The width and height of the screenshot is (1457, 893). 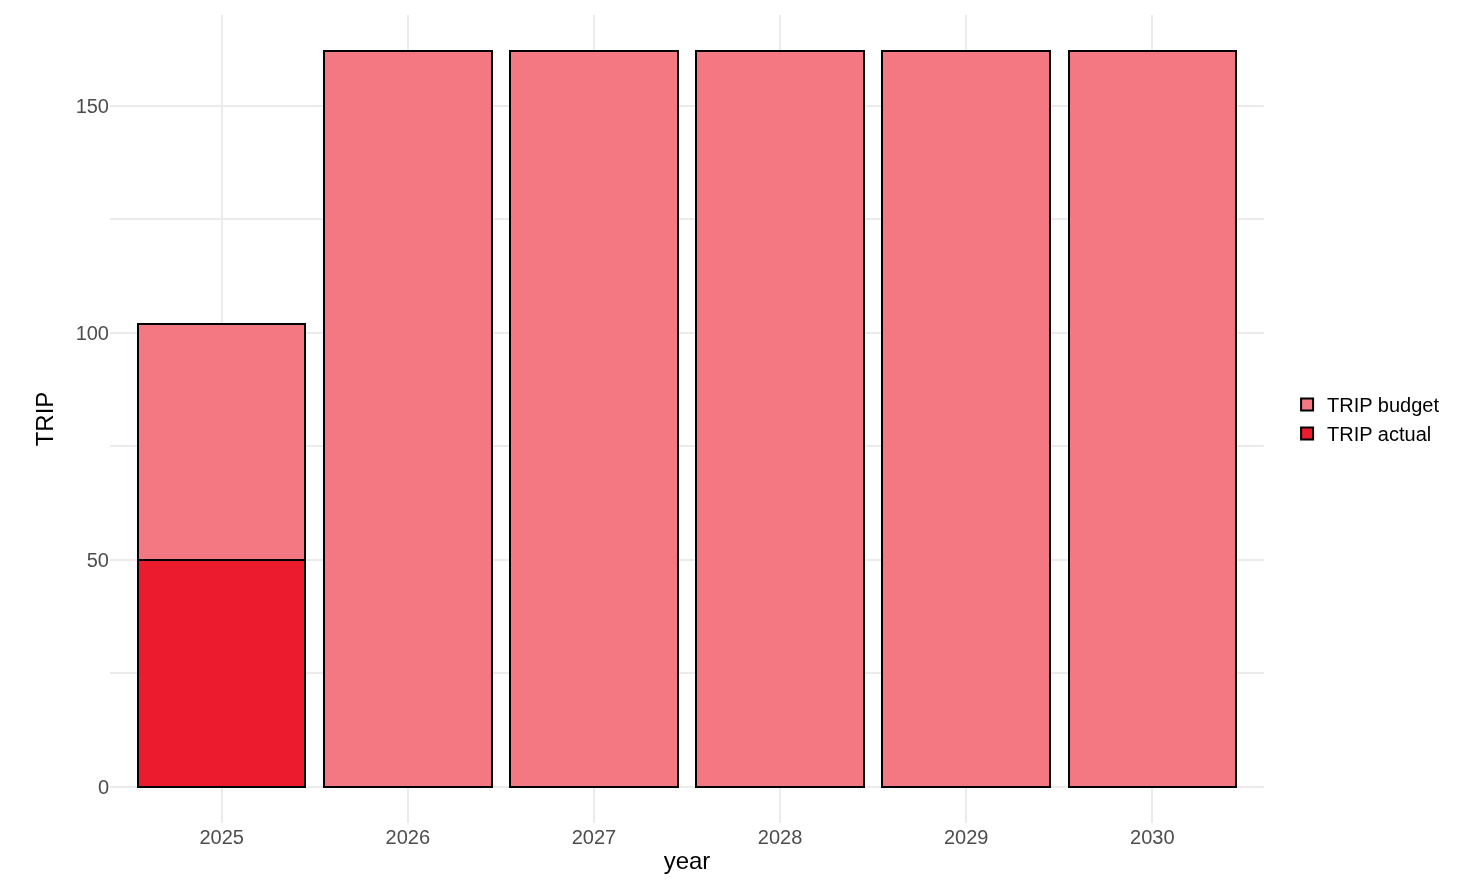 I want to click on y-tick-label: 50, so click(x=97, y=559).